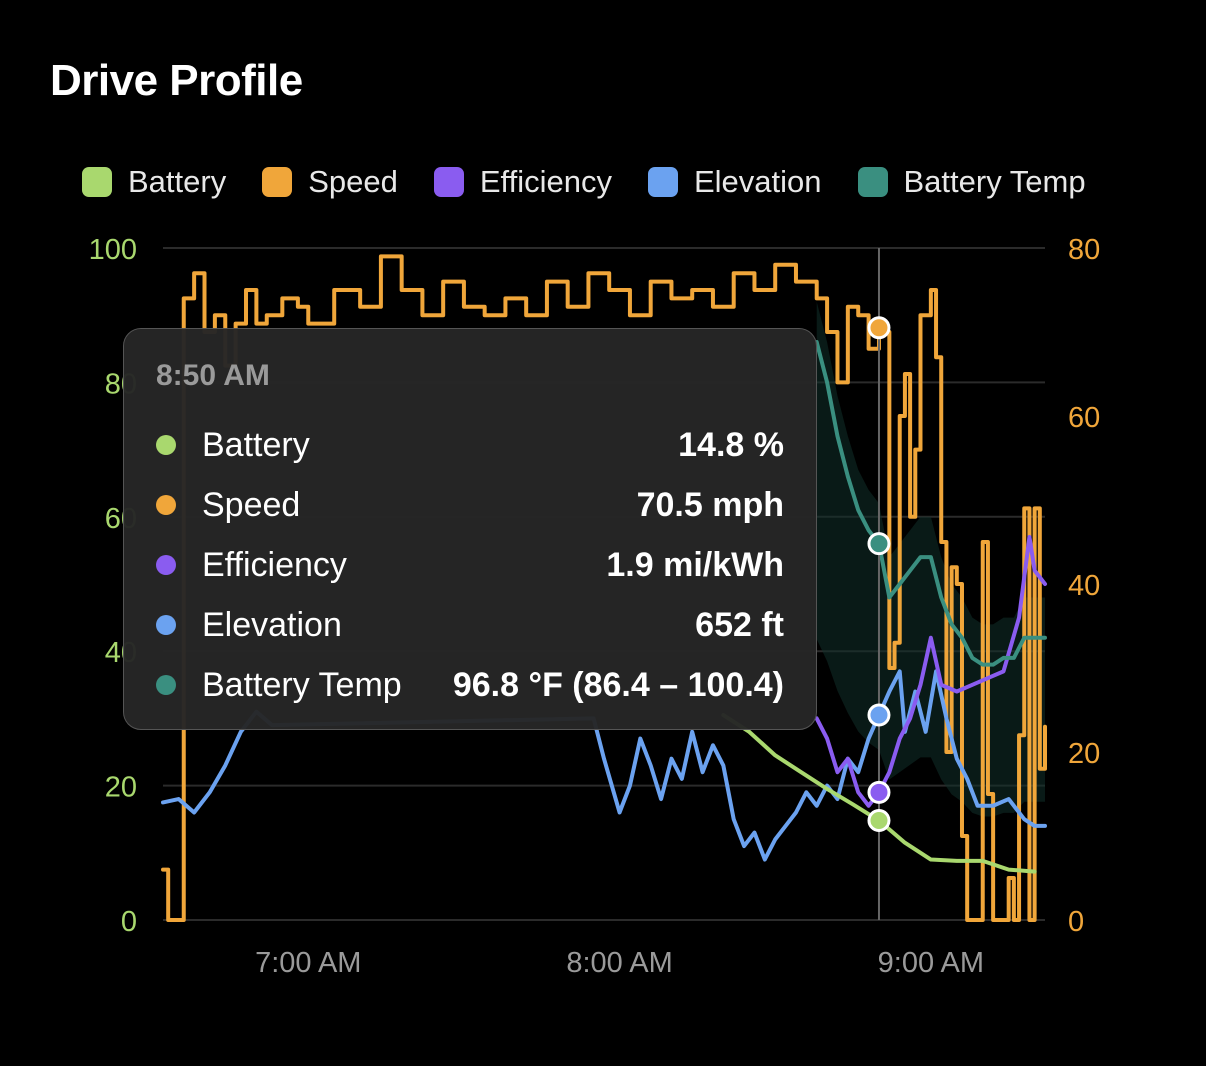  What do you see at coordinates (604, 765) in the screenshot?
I see `elevation-line` at bounding box center [604, 765].